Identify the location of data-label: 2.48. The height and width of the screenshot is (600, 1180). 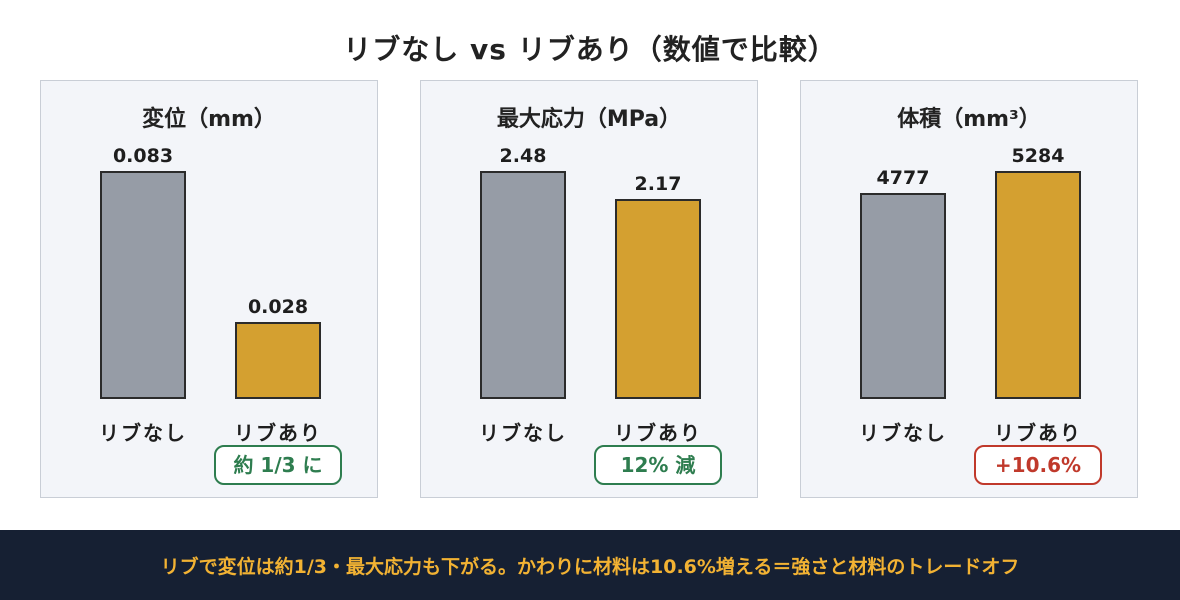
(523, 156).